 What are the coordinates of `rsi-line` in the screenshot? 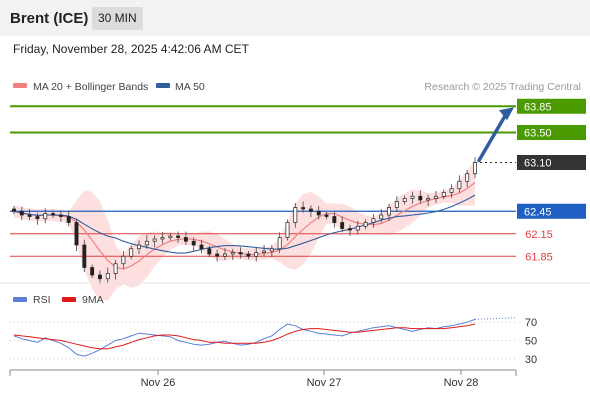 It's located at (244, 337).